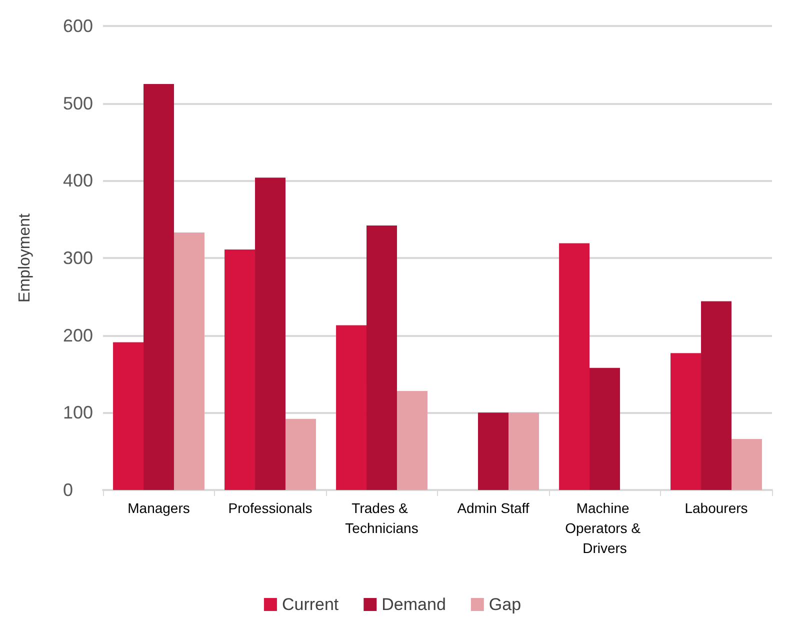  I want to click on legend-label: Current, so click(310, 604).